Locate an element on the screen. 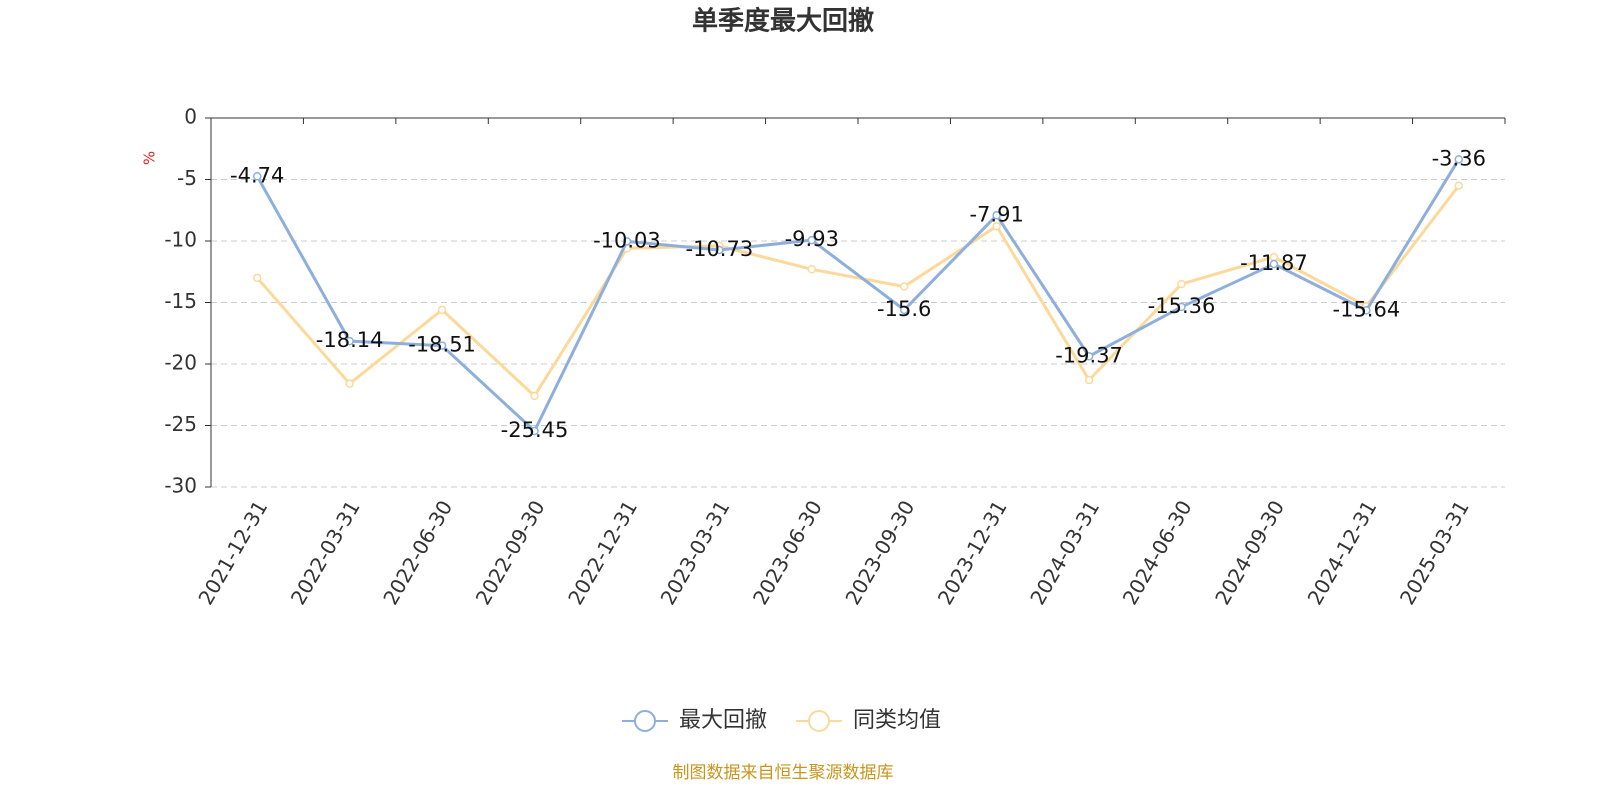  data-label: -18.14 is located at coordinates (350, 340).